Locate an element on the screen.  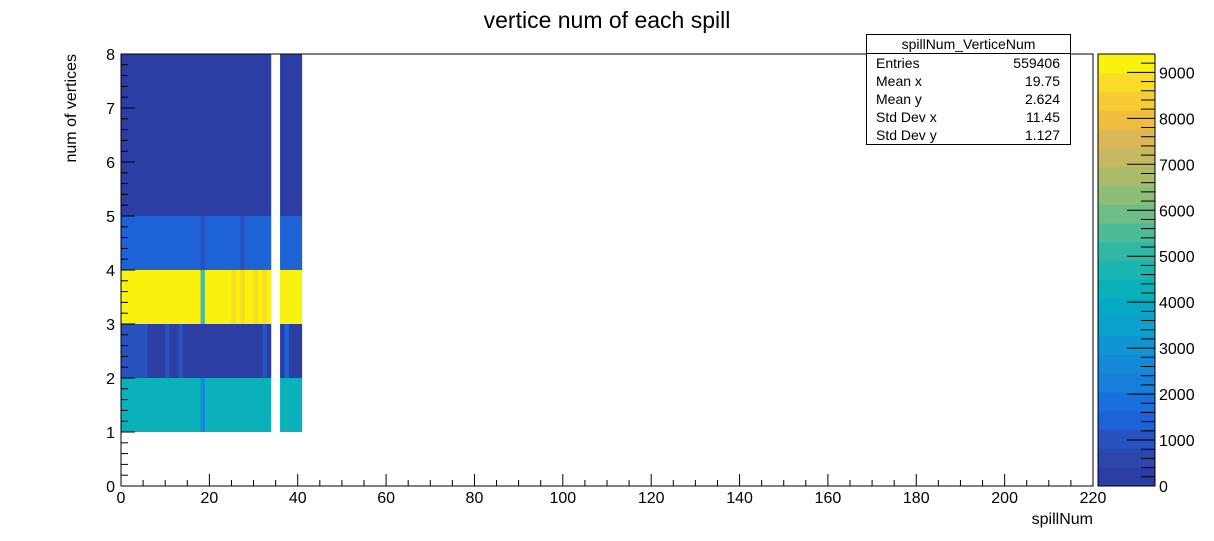
stats-value: 1.127 is located at coordinates (1042, 135).